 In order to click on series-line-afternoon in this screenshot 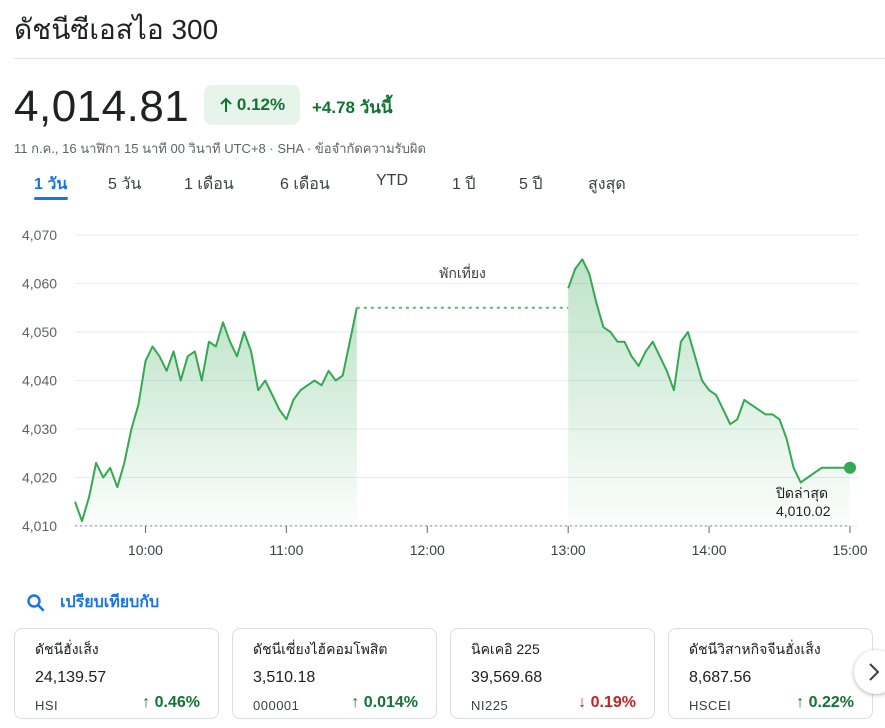, I will do `click(708, 371)`.